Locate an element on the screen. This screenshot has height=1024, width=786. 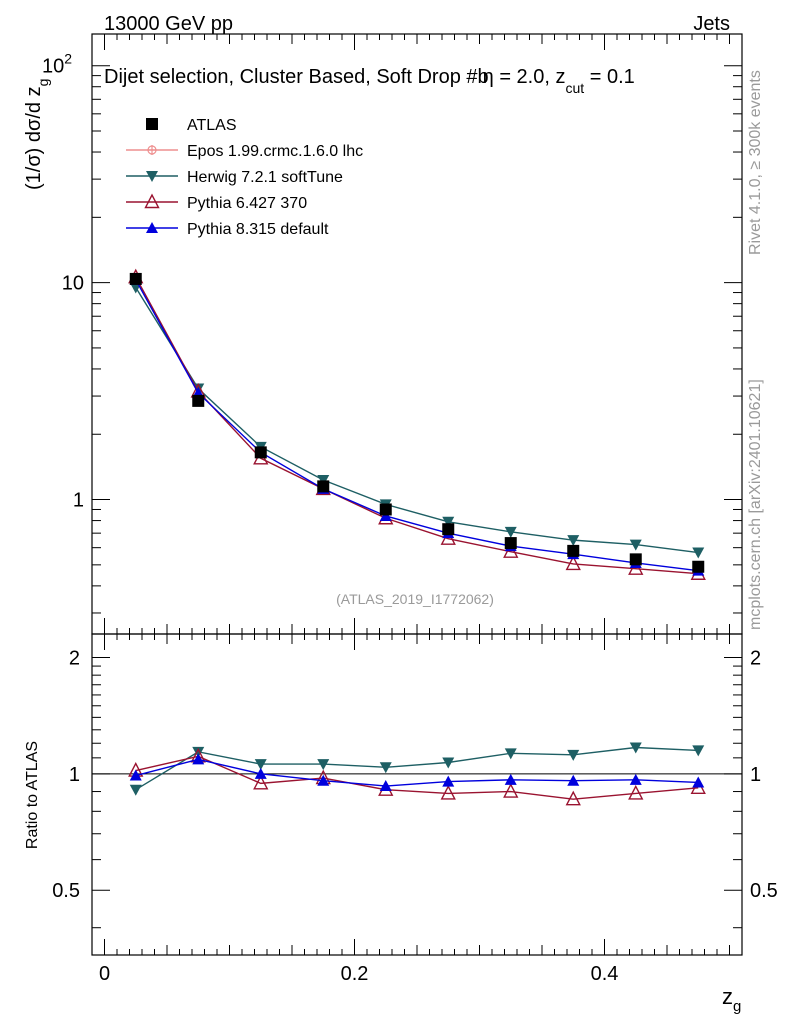
x-tick-label: 0.2 is located at coordinates (355, 974).